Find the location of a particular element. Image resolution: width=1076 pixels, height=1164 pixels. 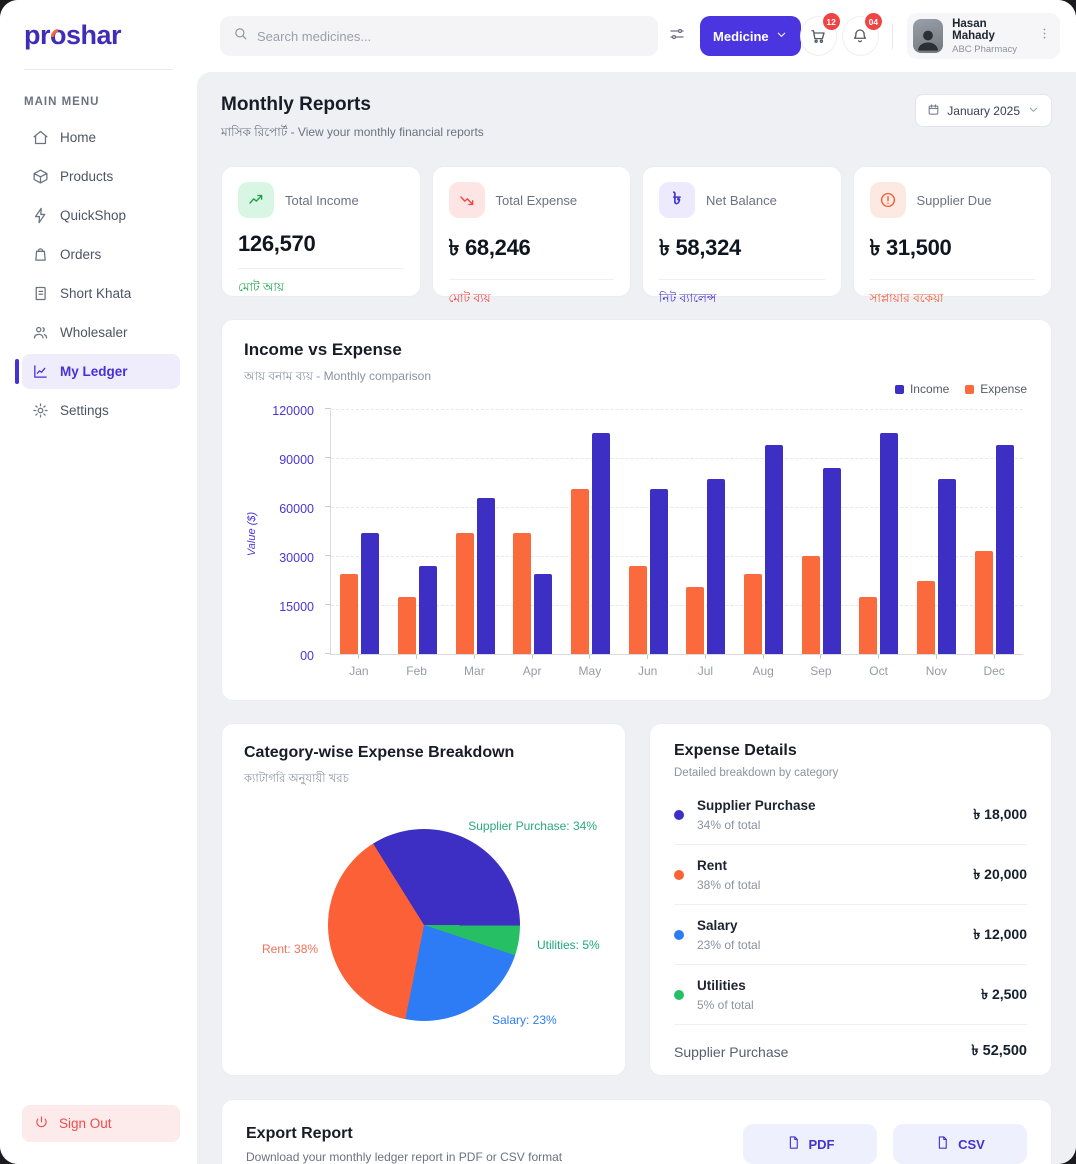

stat-caption: মোট ব্যয় is located at coordinates (469, 298).